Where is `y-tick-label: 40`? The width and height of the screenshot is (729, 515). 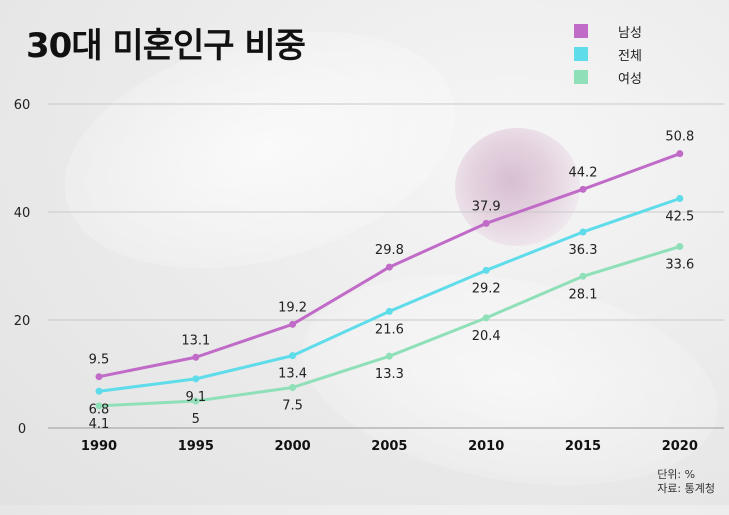 y-tick-label: 40 is located at coordinates (22, 213).